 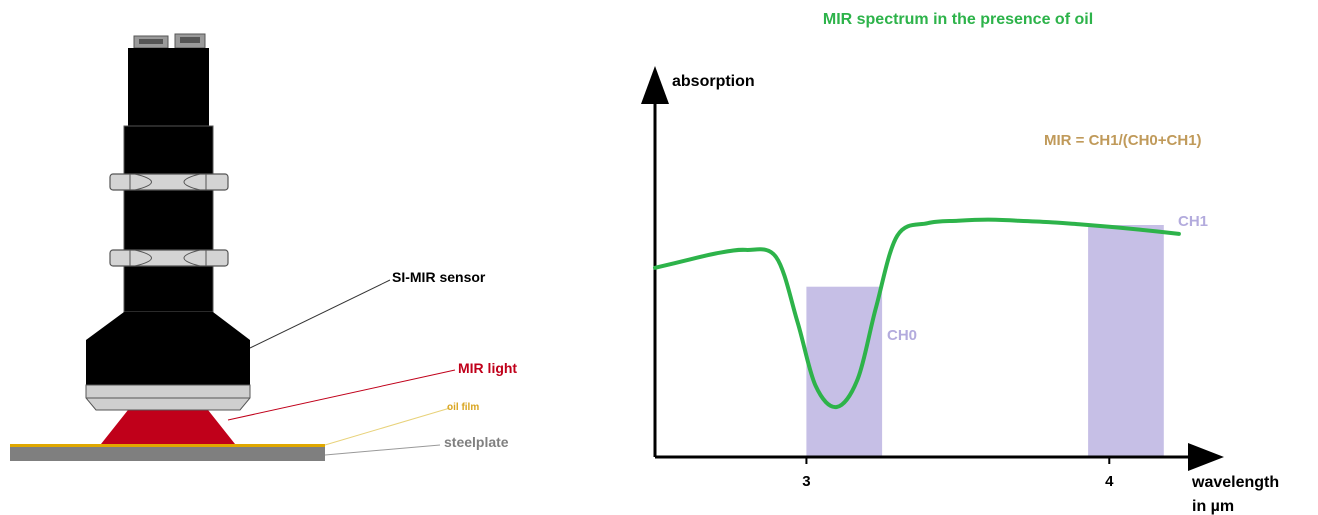 I want to click on sensor-label: SI-MIR sensor, so click(x=439, y=277).